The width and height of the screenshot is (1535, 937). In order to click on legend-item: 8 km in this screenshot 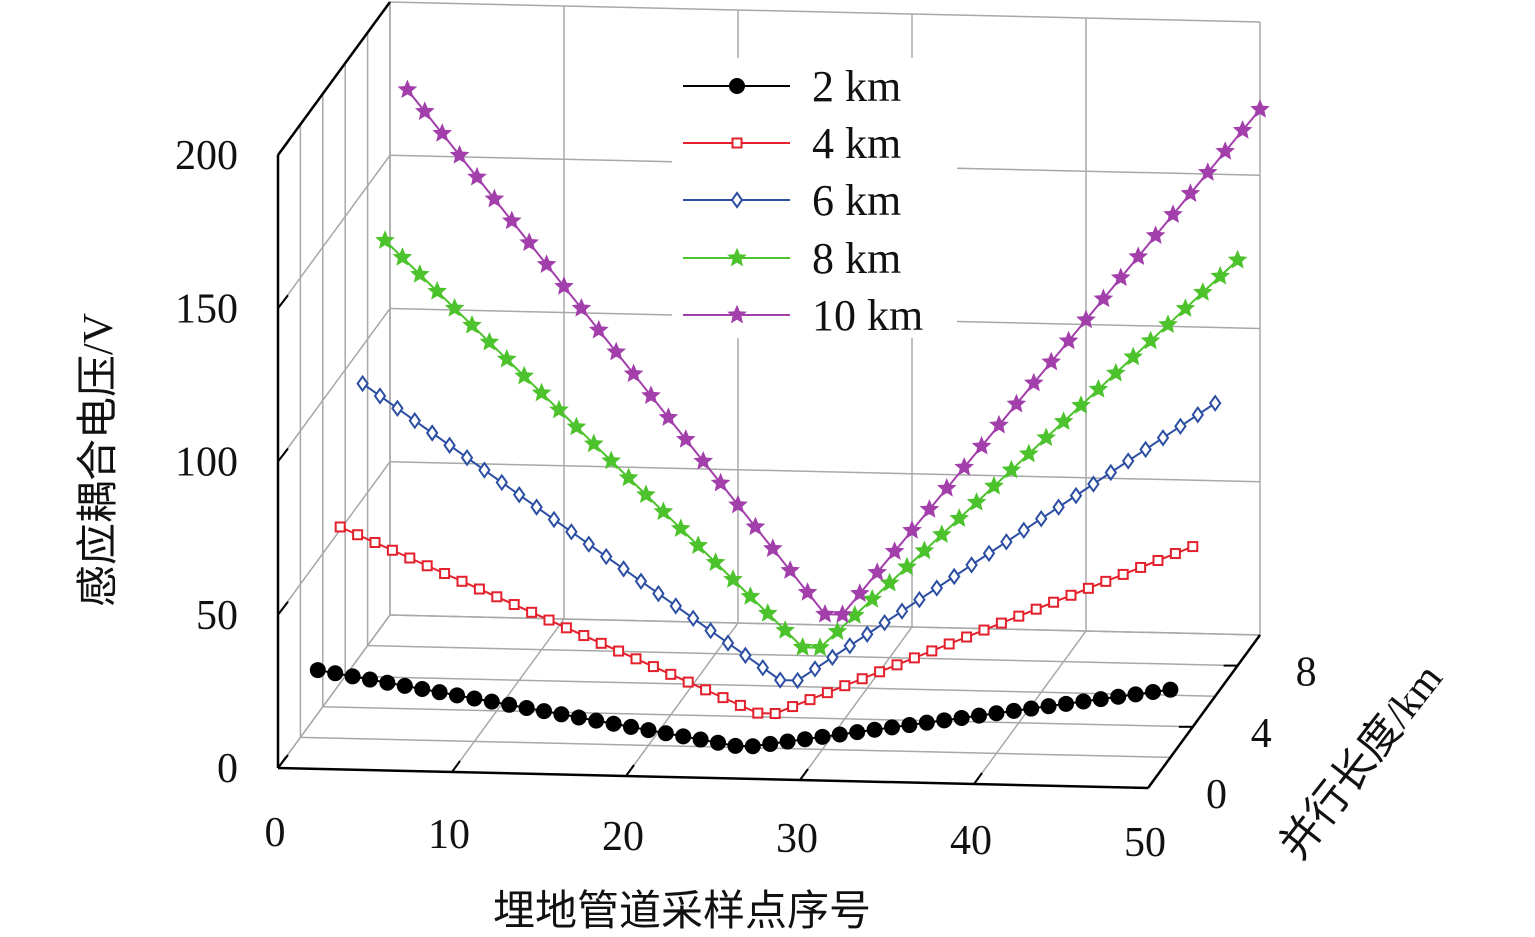, I will do `click(792, 258)`.